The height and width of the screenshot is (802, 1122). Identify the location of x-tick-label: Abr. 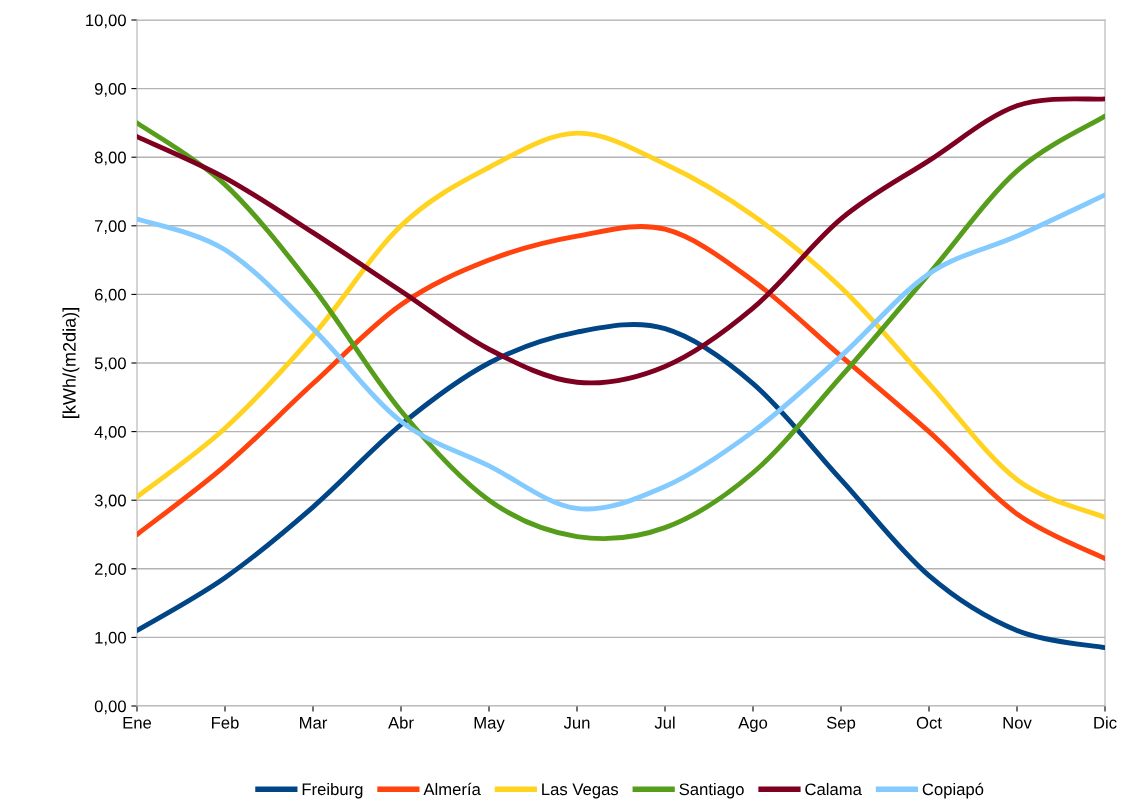
(401, 722).